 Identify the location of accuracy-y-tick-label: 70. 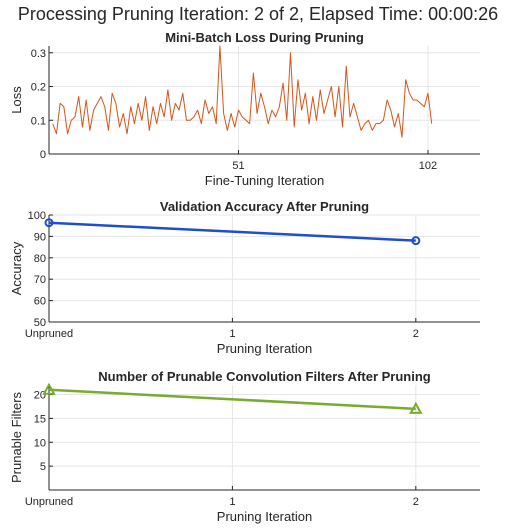
(40, 280).